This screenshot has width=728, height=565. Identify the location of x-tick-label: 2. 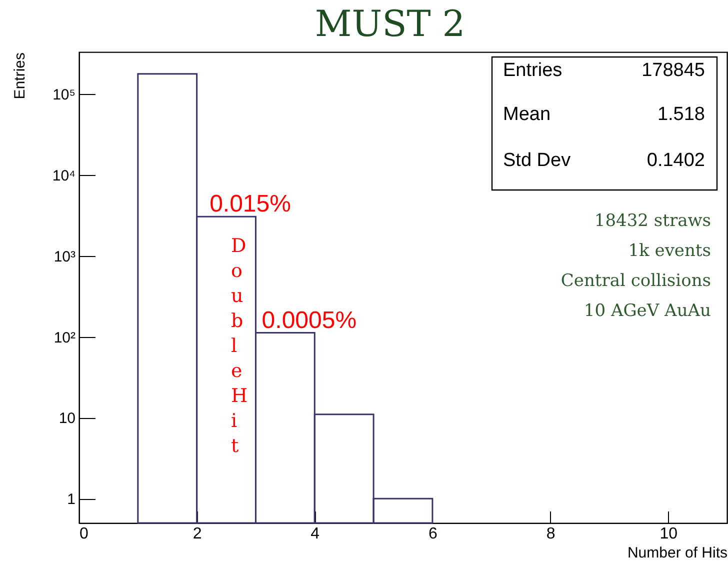
(197, 534).